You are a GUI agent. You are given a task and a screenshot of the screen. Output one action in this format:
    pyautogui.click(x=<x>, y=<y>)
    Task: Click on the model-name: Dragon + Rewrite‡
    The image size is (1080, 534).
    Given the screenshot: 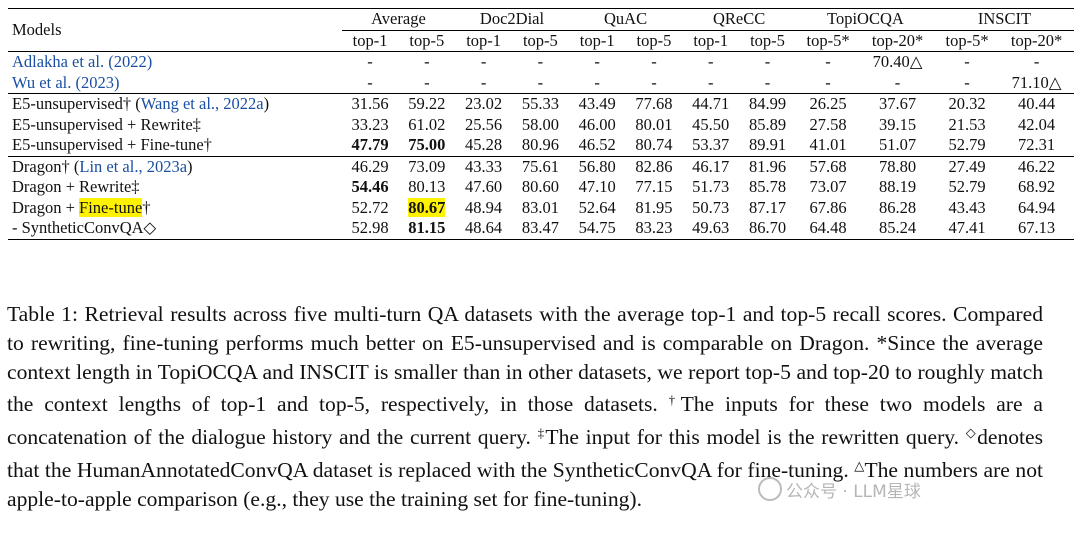 What is the action you would take?
    pyautogui.click(x=76, y=186)
    